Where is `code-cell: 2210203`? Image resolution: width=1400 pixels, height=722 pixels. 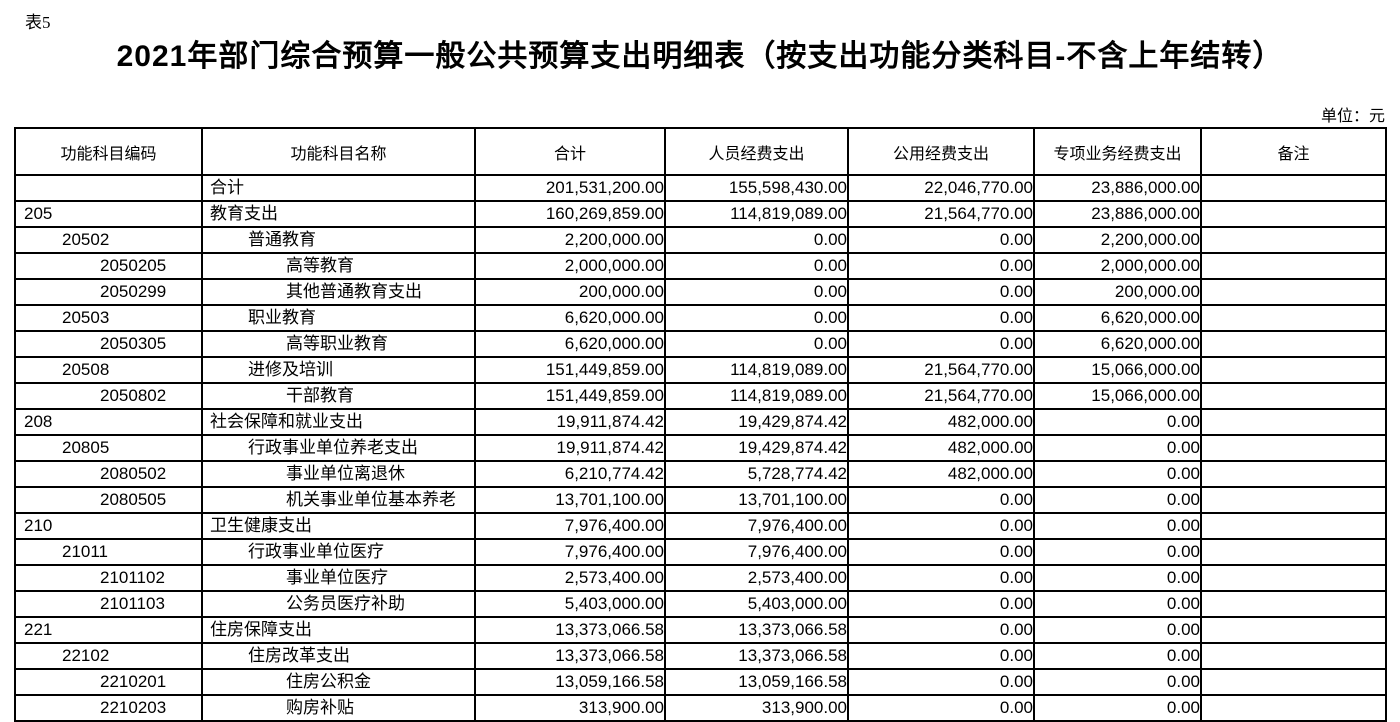
code-cell: 2210203 is located at coordinates (108, 708).